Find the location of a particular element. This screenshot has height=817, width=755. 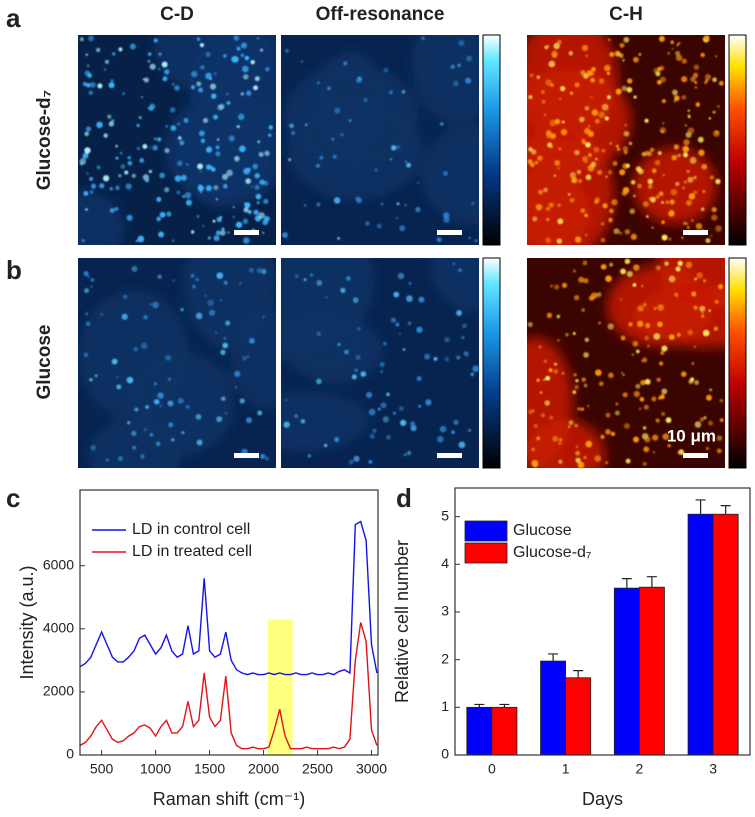

bar is located at coordinates (626, 671).